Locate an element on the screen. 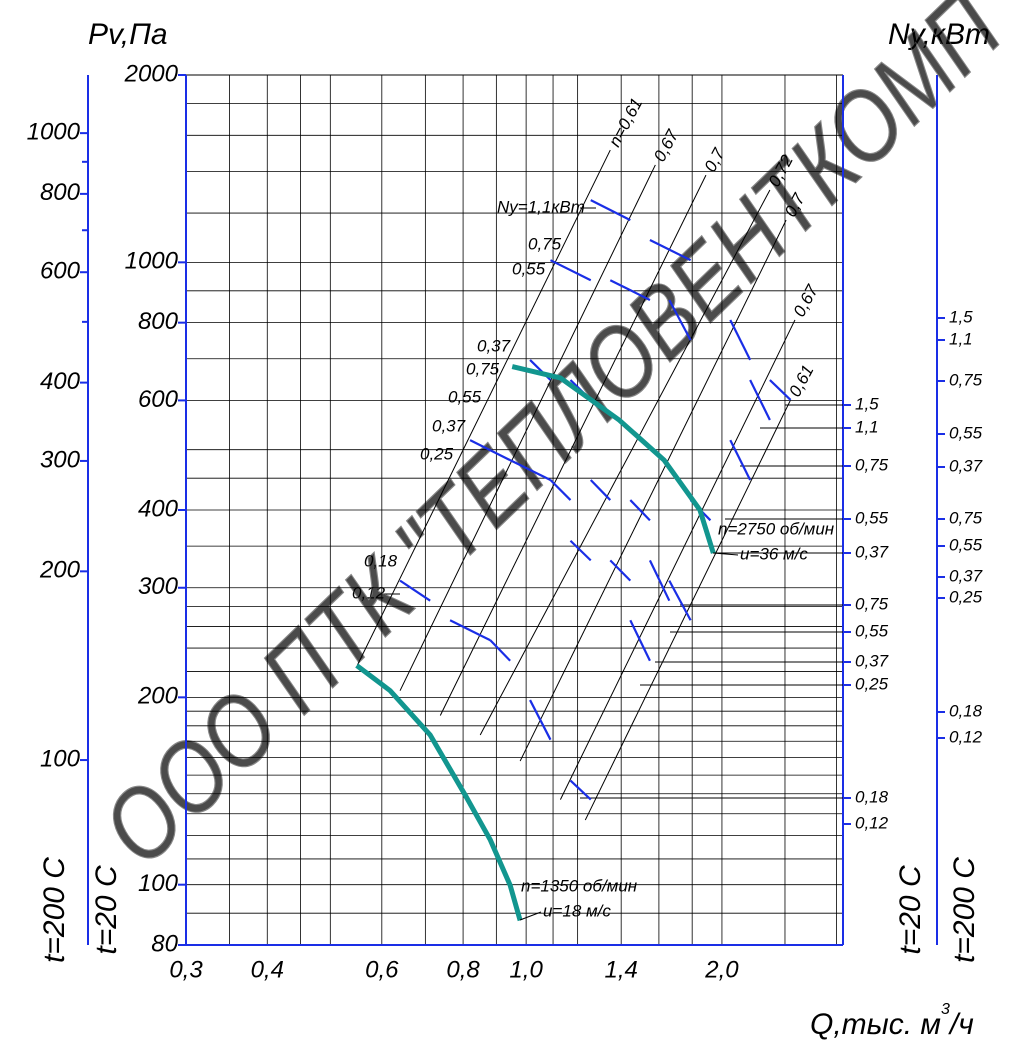 Image resolution: width=1010 pixels, height=1056 pixels. outer-tick-label: 800 is located at coordinates (60, 192).